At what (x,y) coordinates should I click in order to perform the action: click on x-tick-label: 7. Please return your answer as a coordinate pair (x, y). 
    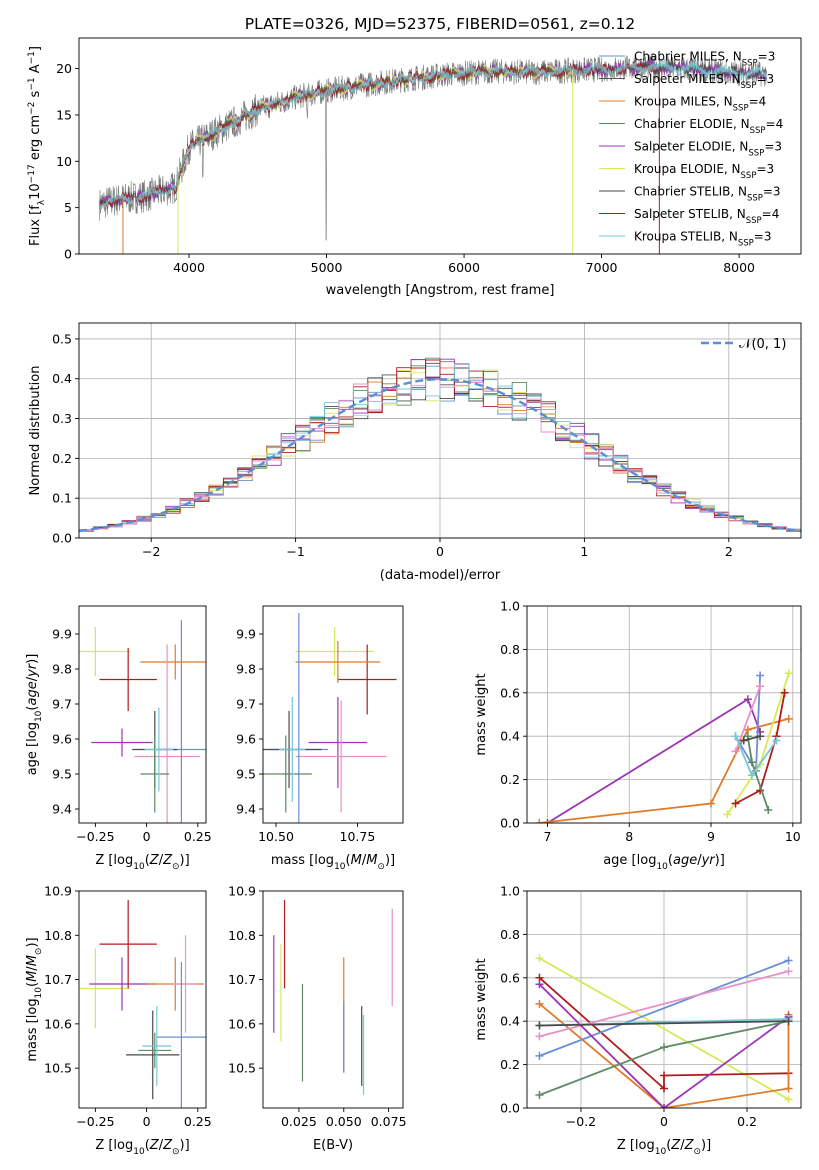
    Looking at the image, I should click on (547, 836).